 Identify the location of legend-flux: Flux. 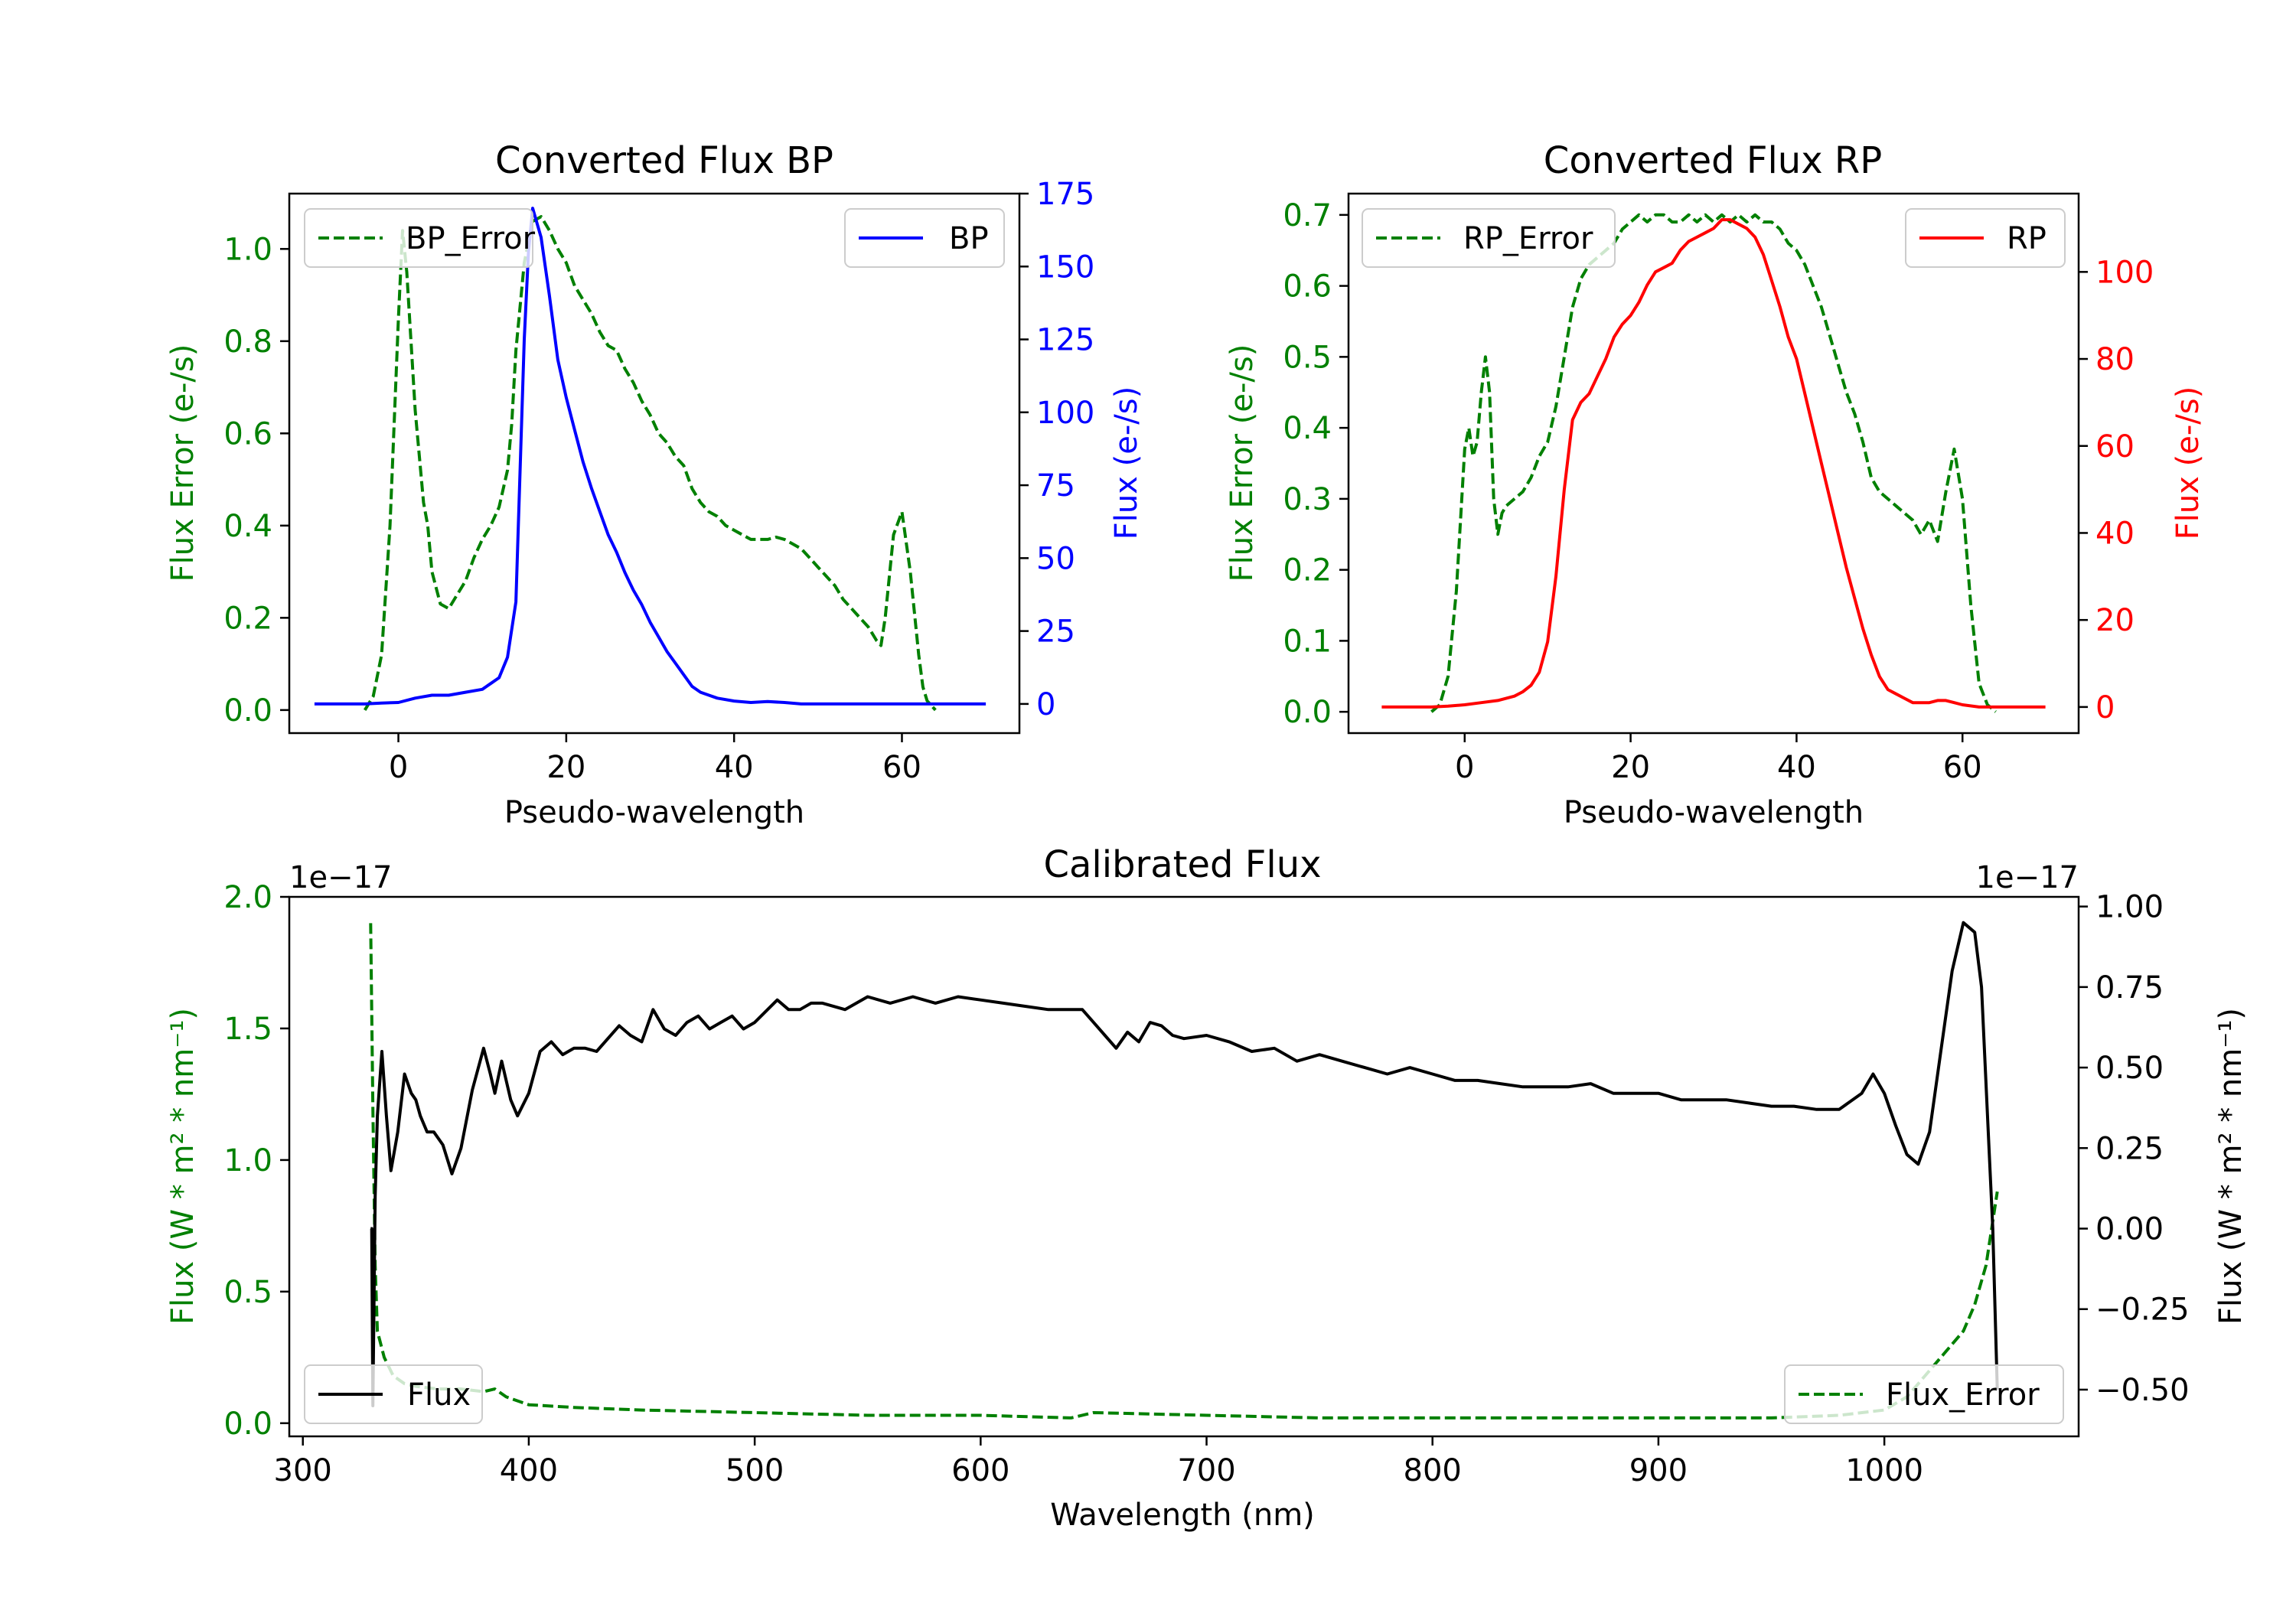
(393, 1394).